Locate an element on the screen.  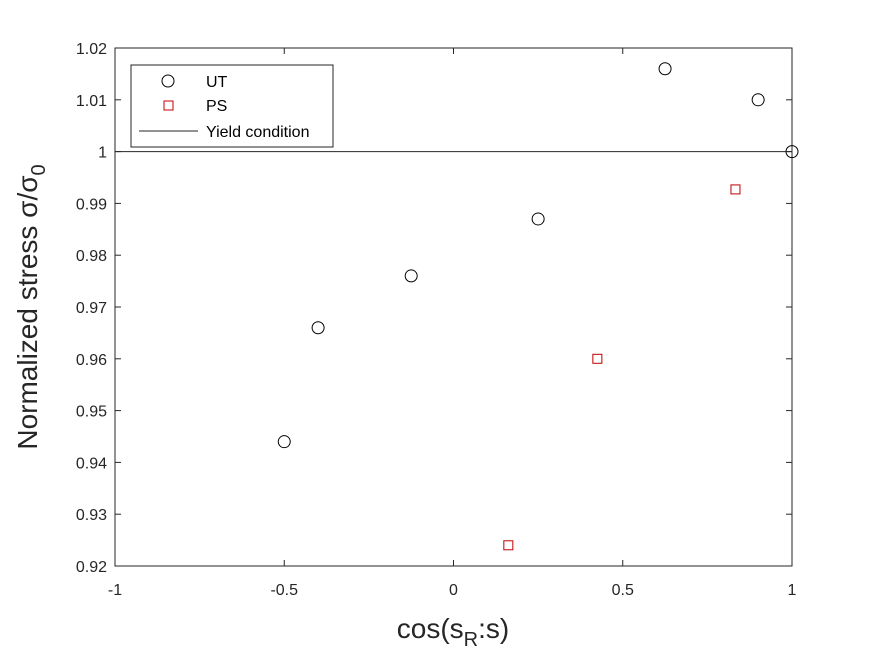
legend-box is located at coordinates (232, 106).